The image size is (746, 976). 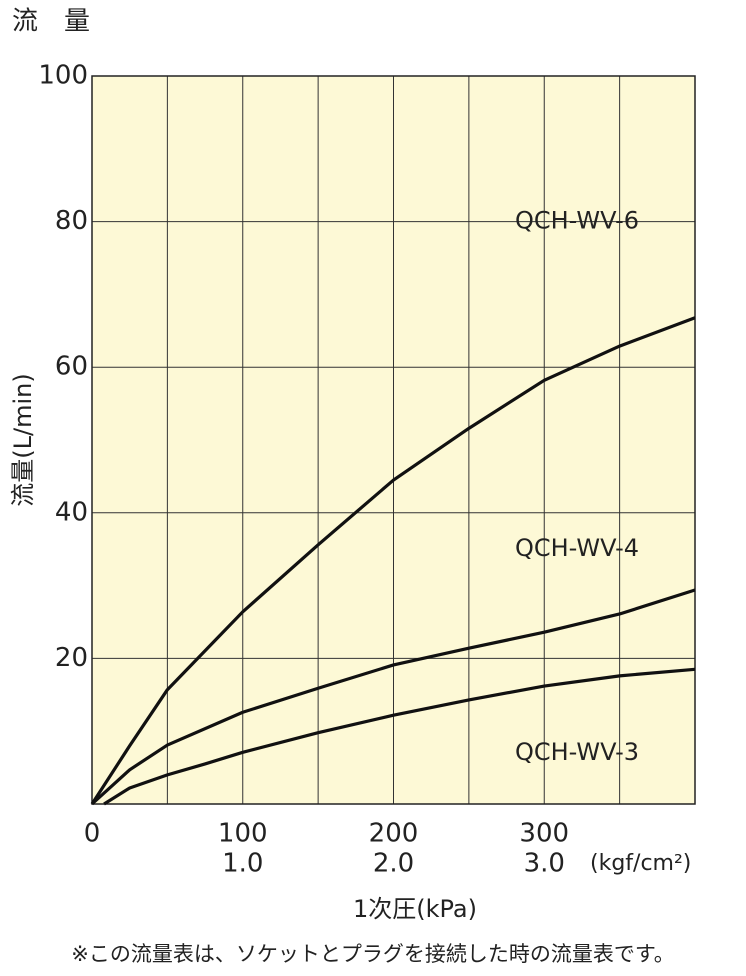 What do you see at coordinates (71, 367) in the screenshot?
I see `y-tick-label: 60` at bounding box center [71, 367].